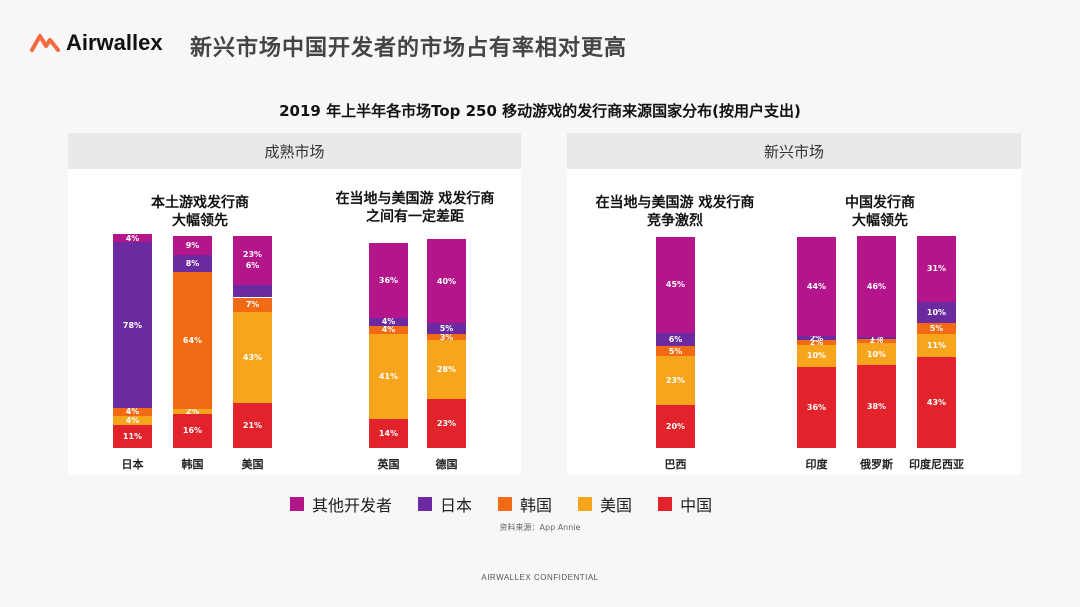 This screenshot has height=607, width=1080. I want to click on legend-item-usa: 美国, so click(605, 504).